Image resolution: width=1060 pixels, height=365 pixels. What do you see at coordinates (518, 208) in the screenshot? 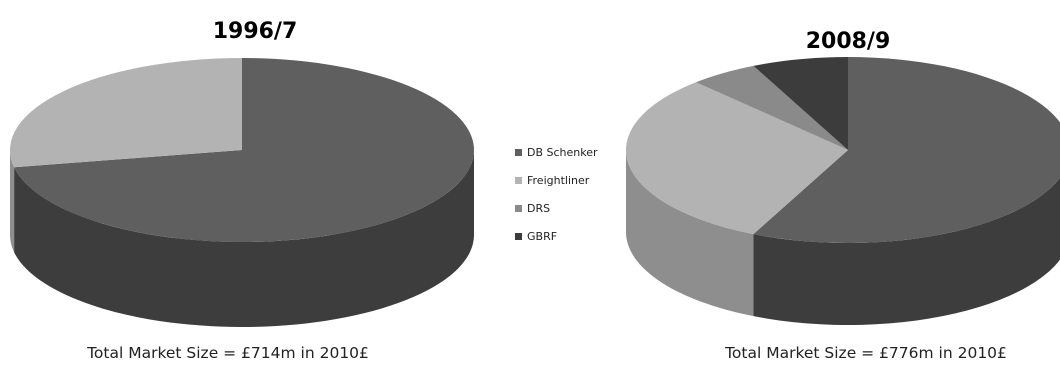
I see `legend-swatch-drs` at bounding box center [518, 208].